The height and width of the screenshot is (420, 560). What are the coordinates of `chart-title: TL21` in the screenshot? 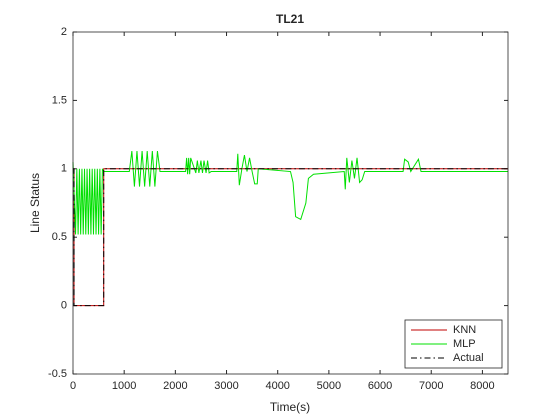 It's located at (290, 19).